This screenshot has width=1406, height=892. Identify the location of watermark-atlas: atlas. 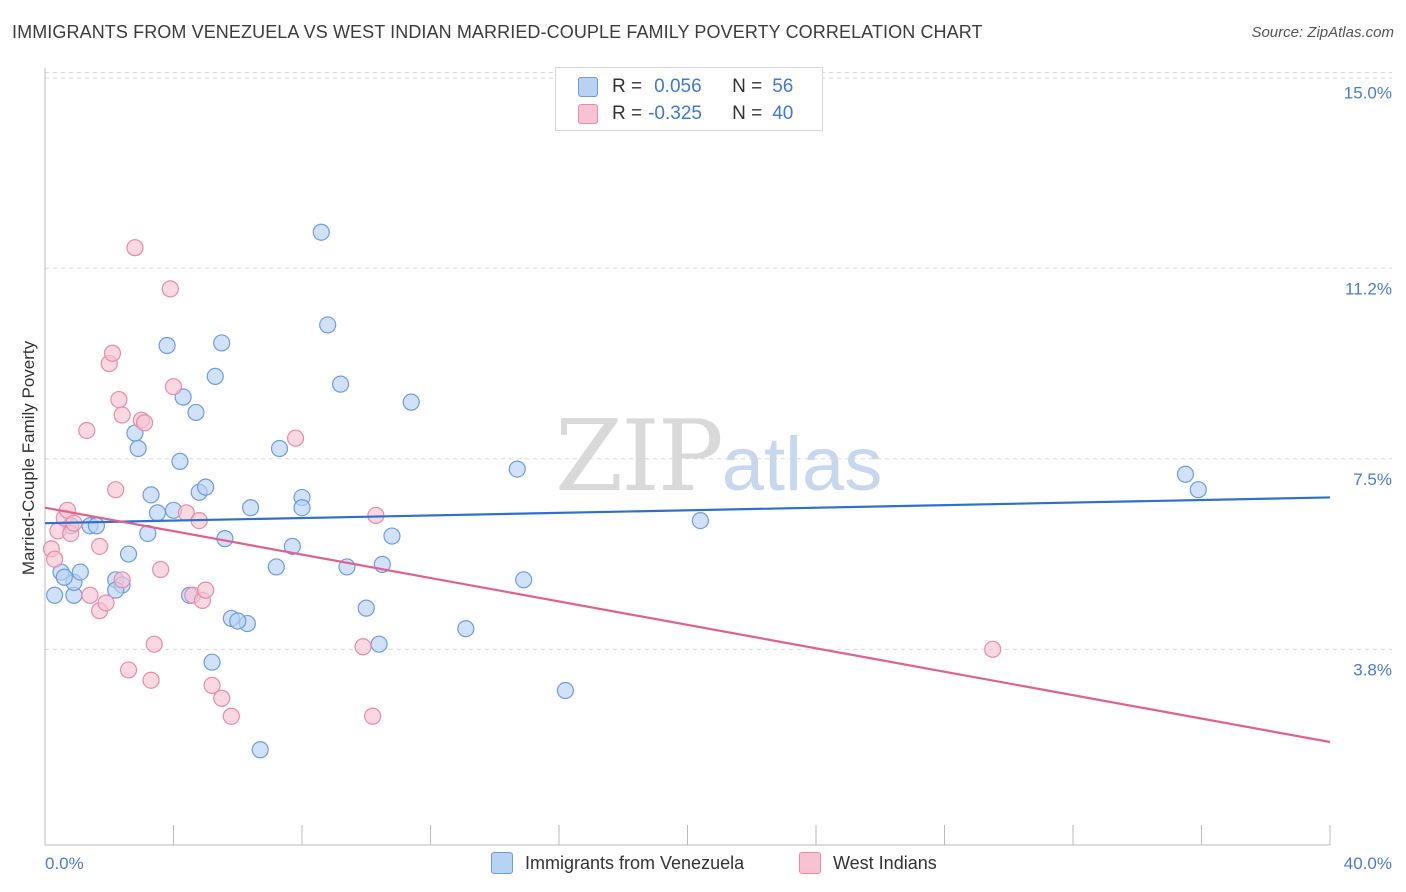
(802, 464).